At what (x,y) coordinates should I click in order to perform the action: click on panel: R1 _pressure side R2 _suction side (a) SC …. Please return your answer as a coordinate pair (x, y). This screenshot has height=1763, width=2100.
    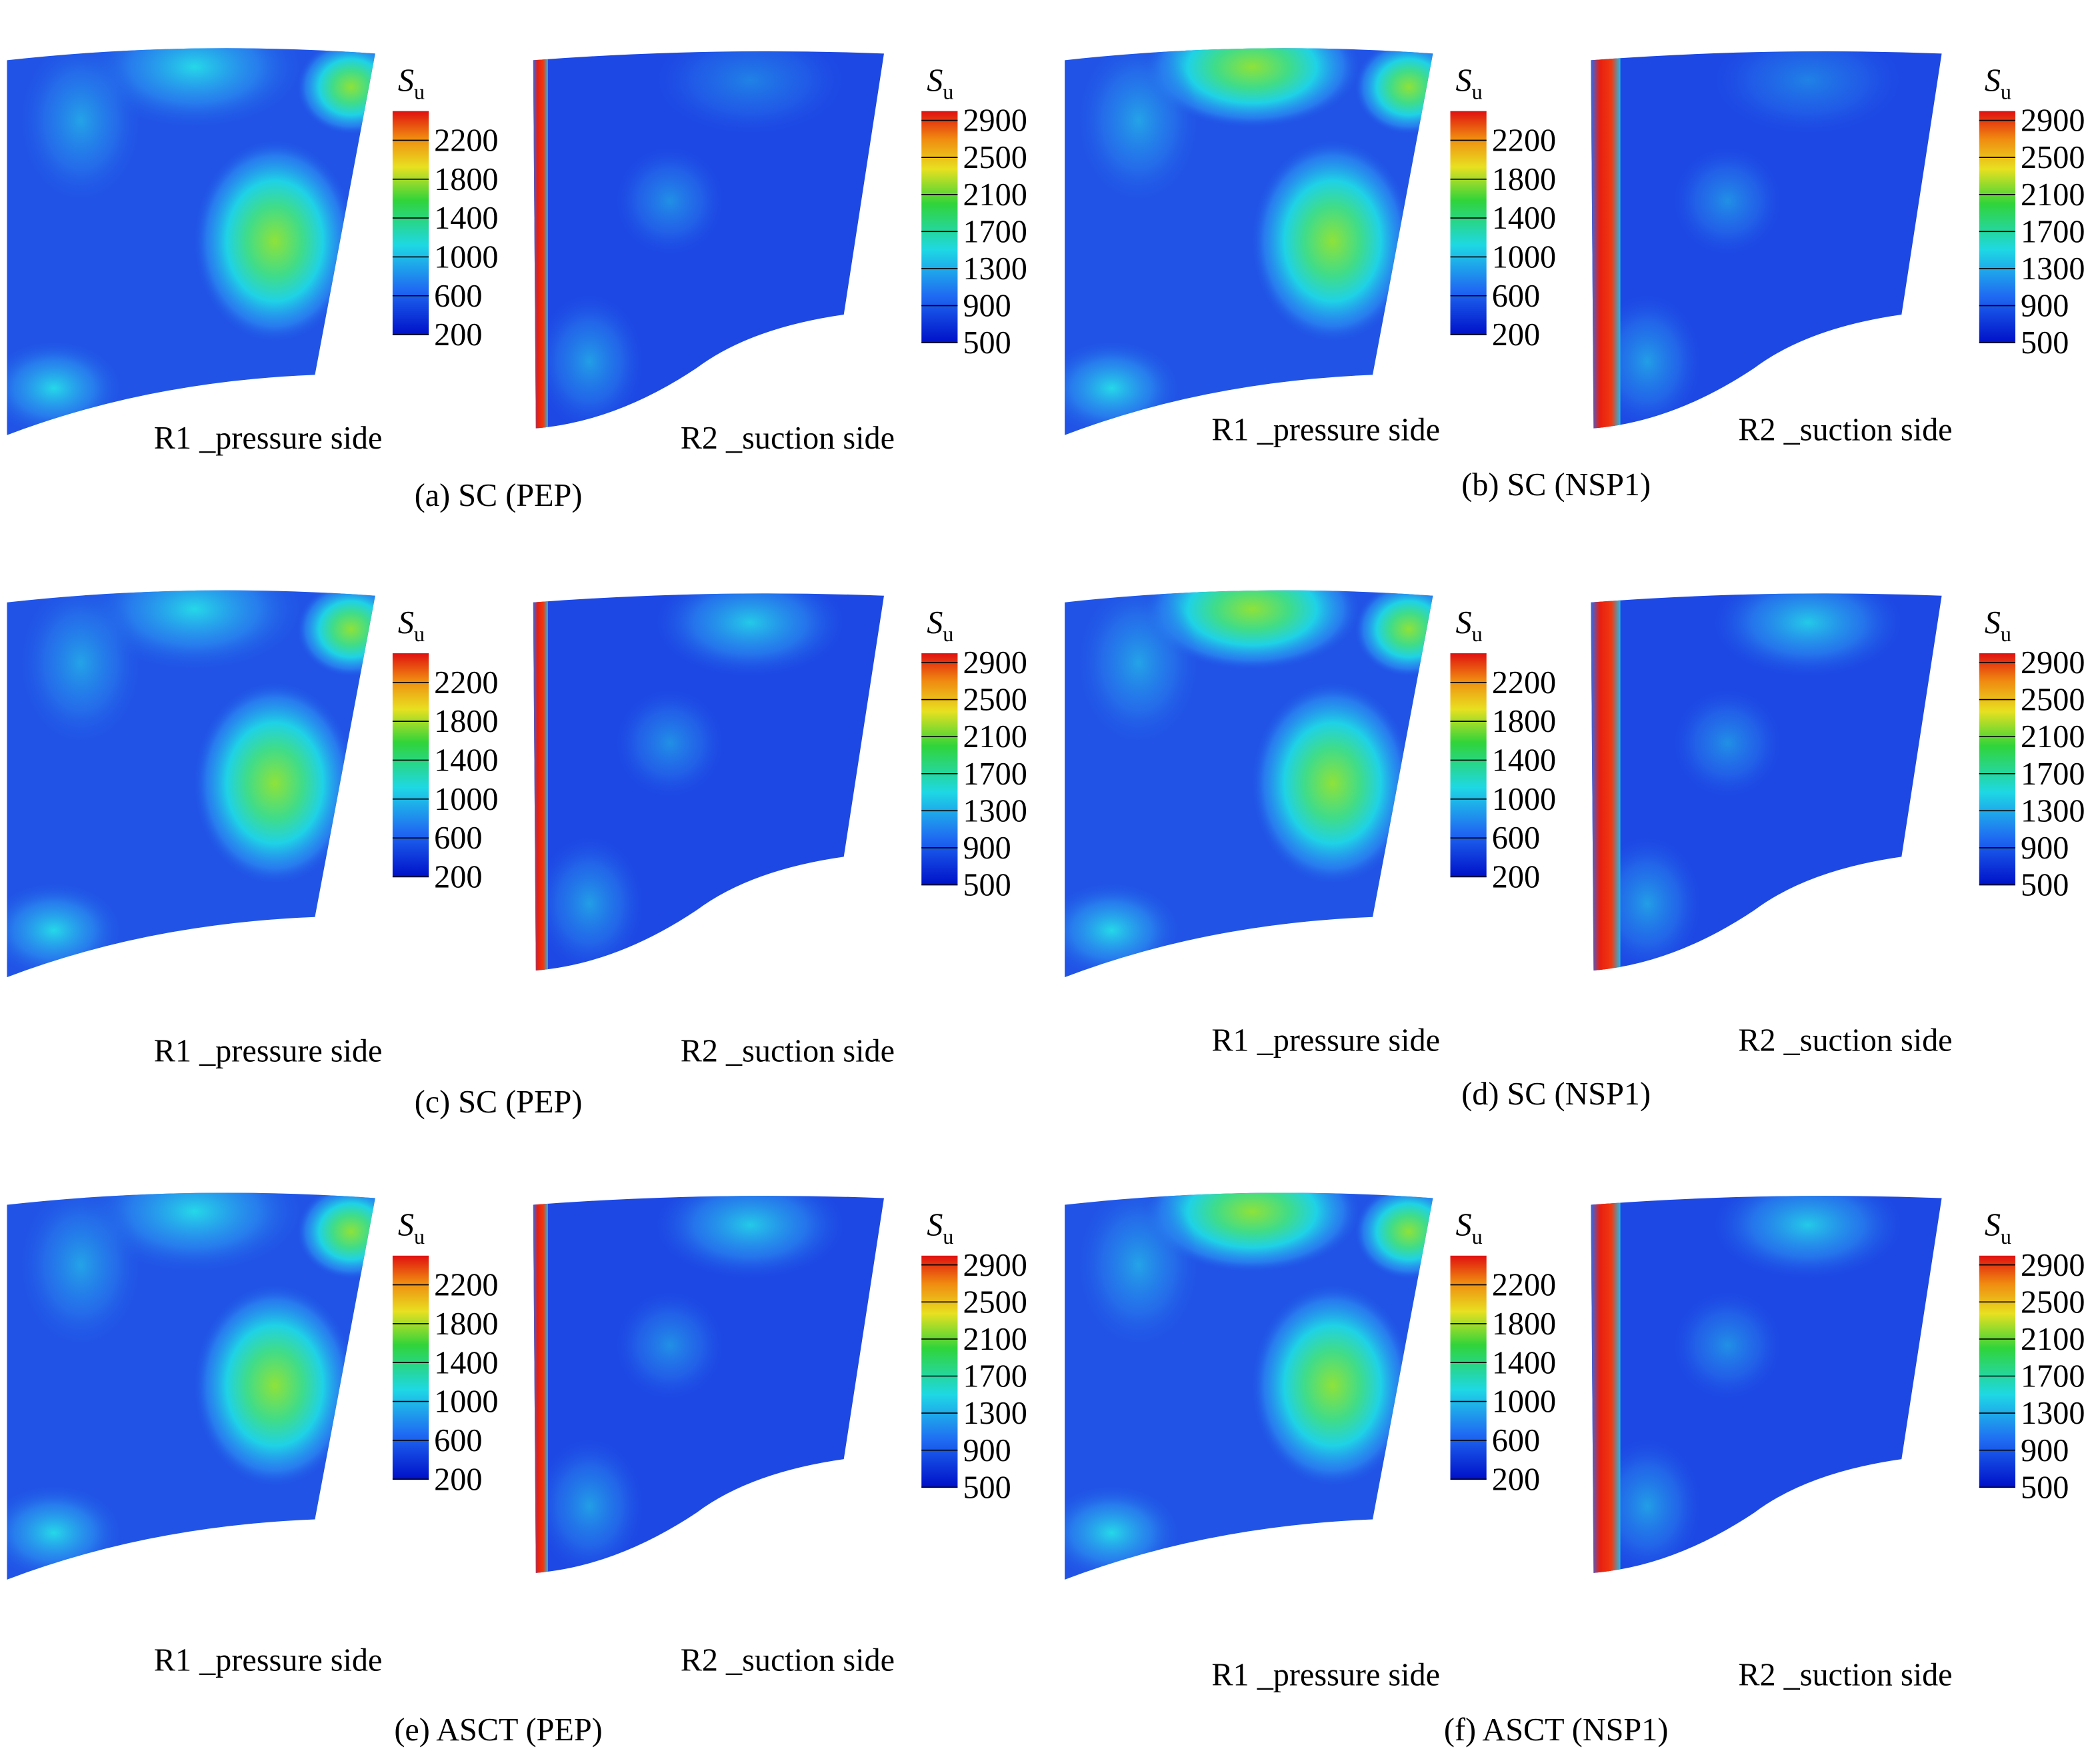
    Looking at the image, I should click on (517, 280).